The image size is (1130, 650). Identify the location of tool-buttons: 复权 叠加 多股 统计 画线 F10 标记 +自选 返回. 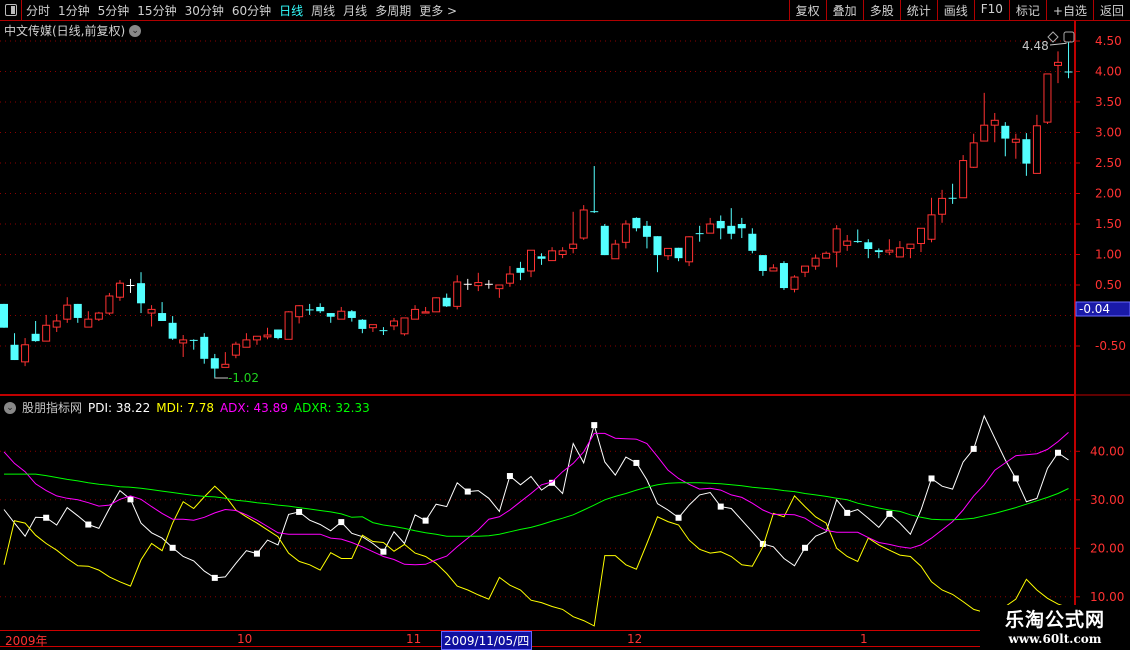
(959, 10).